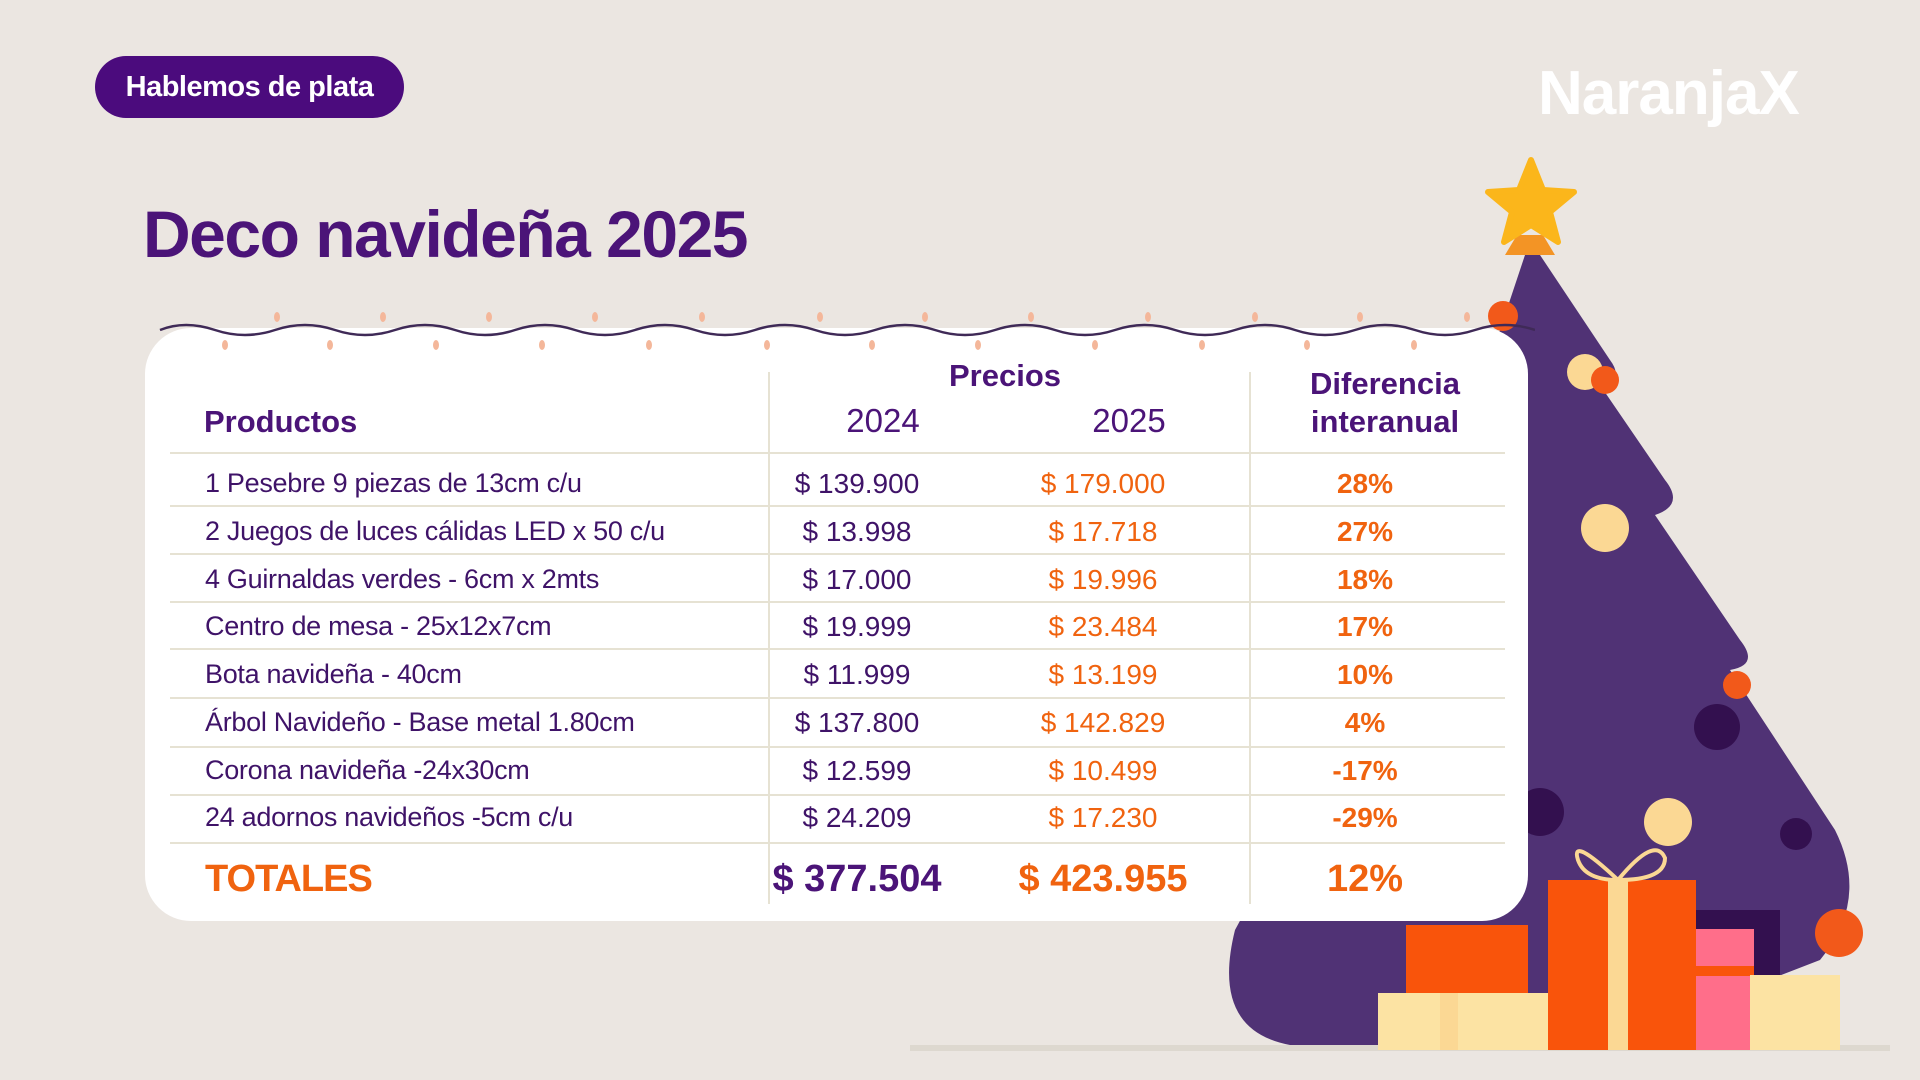  I want to click on price-2024: $ 24.209, so click(857, 817).